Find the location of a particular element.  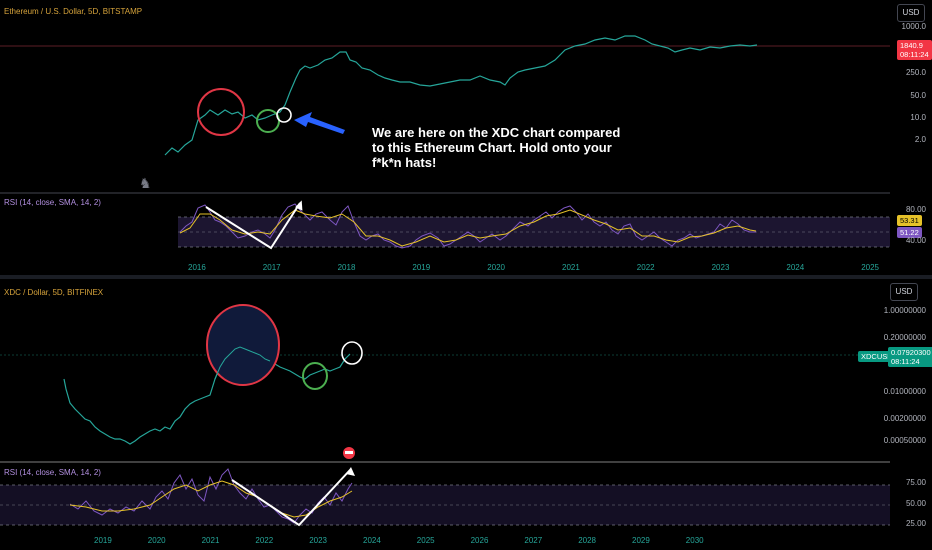

eth-x-tick-2020: 2020 is located at coordinates (496, 267).